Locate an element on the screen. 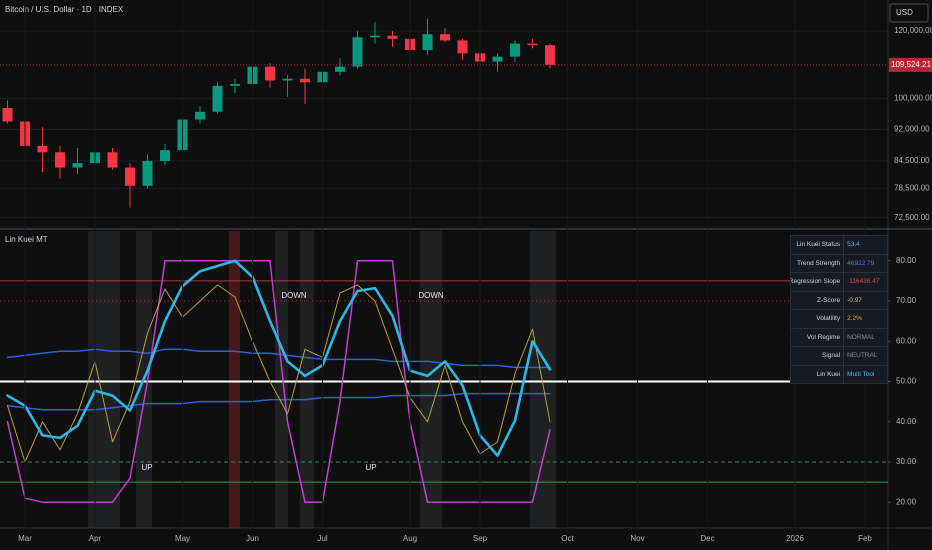  row-value: 53.4 is located at coordinates (853, 245).